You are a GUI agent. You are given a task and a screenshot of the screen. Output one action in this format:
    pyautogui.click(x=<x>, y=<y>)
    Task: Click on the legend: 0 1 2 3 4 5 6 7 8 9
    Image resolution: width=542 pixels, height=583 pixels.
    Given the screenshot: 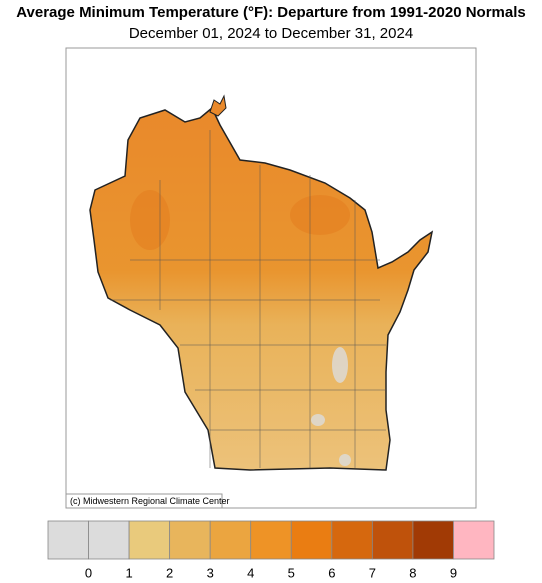 What is the action you would take?
    pyautogui.click(x=271, y=550)
    